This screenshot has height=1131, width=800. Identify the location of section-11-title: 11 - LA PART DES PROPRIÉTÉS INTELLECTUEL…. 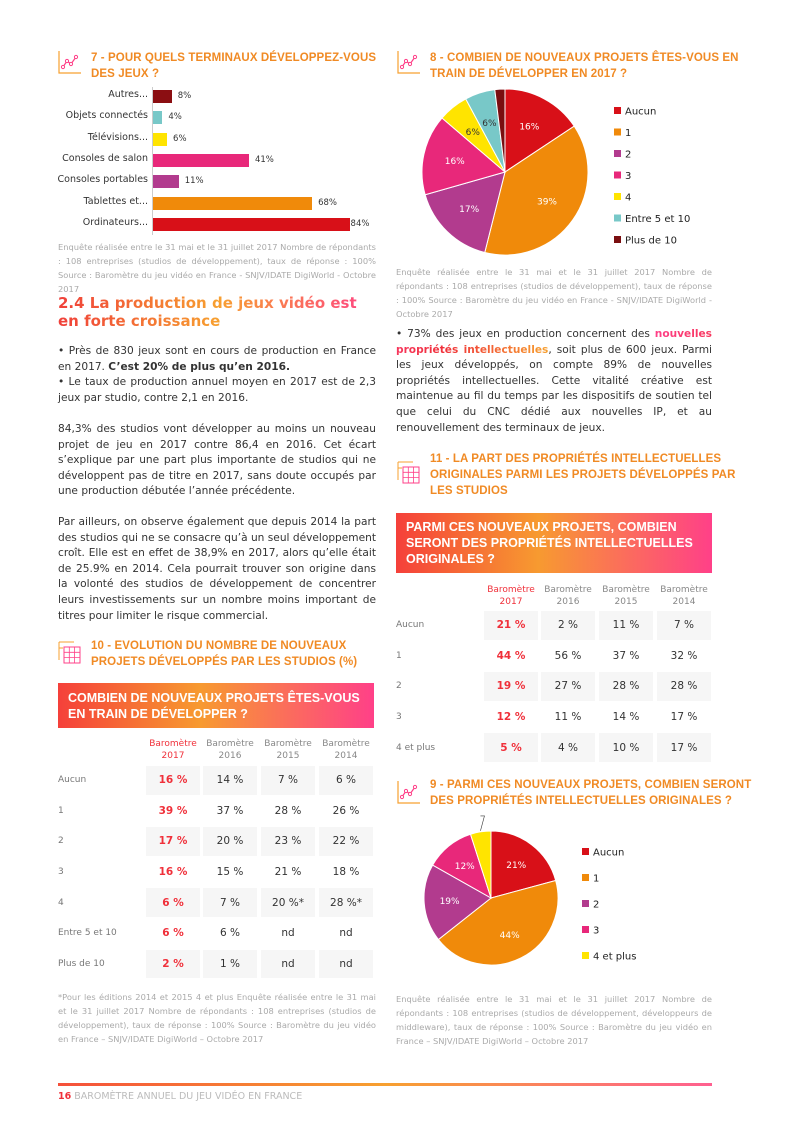
(583, 475).